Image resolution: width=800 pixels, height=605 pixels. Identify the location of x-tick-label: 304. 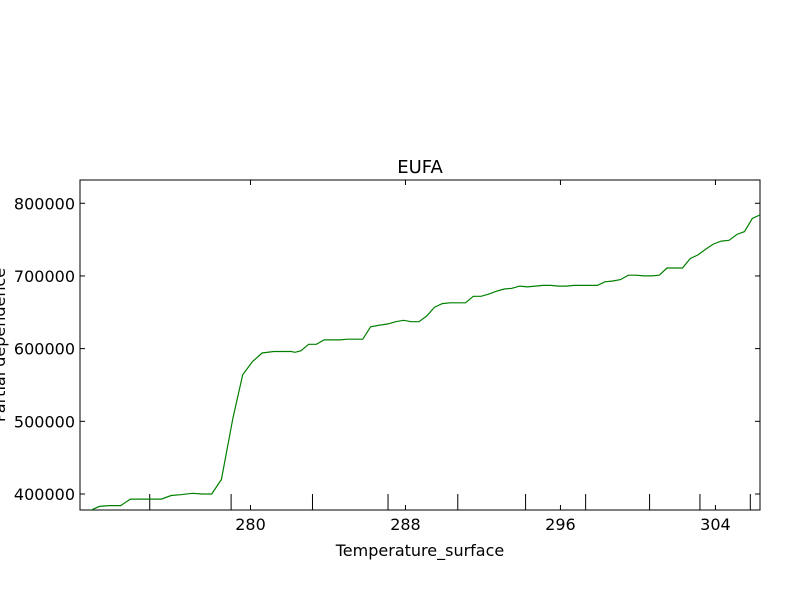
(715, 524).